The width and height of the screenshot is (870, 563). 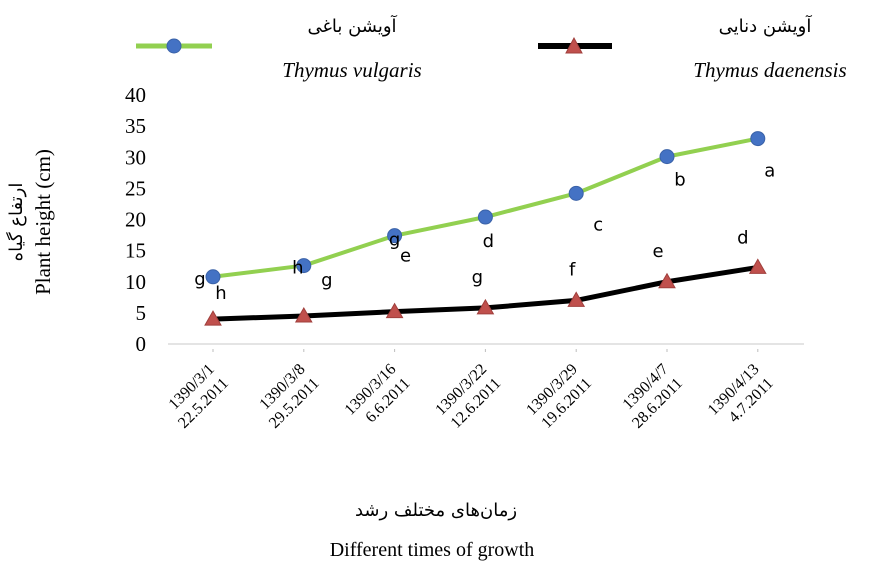 I want to click on y-tick-label: 5, so click(x=141, y=313).